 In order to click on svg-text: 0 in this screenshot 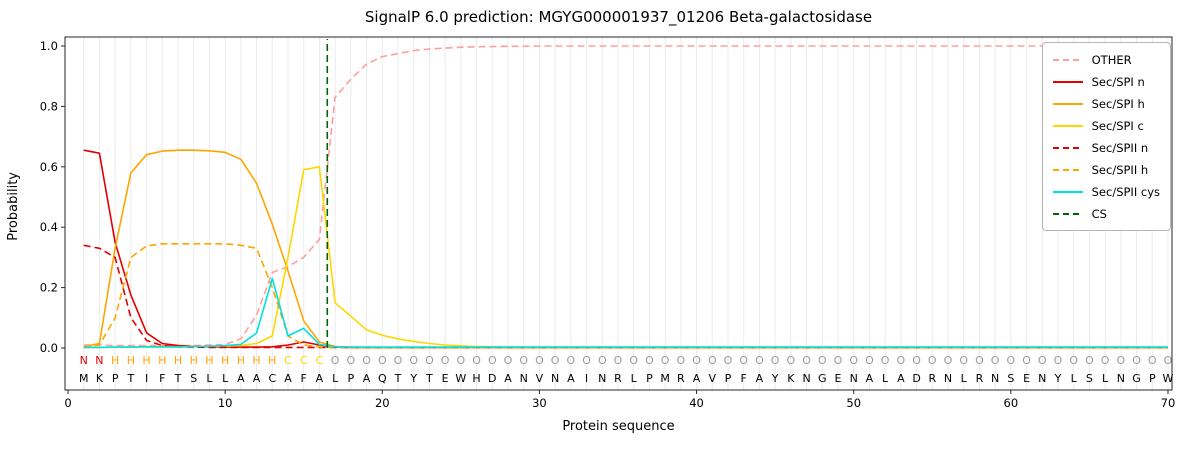, I will do `click(67, 403)`.